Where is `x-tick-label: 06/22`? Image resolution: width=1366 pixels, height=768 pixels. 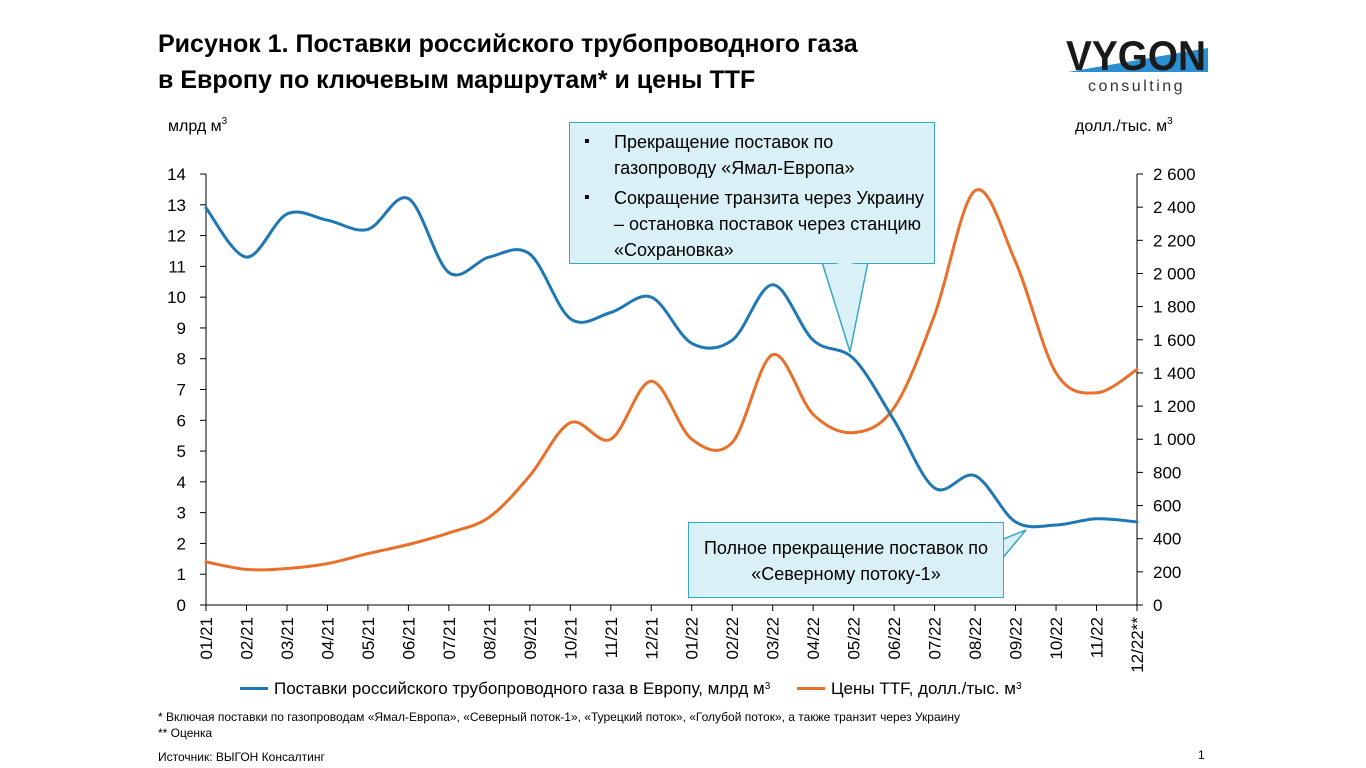 x-tick-label: 06/22 is located at coordinates (894, 638).